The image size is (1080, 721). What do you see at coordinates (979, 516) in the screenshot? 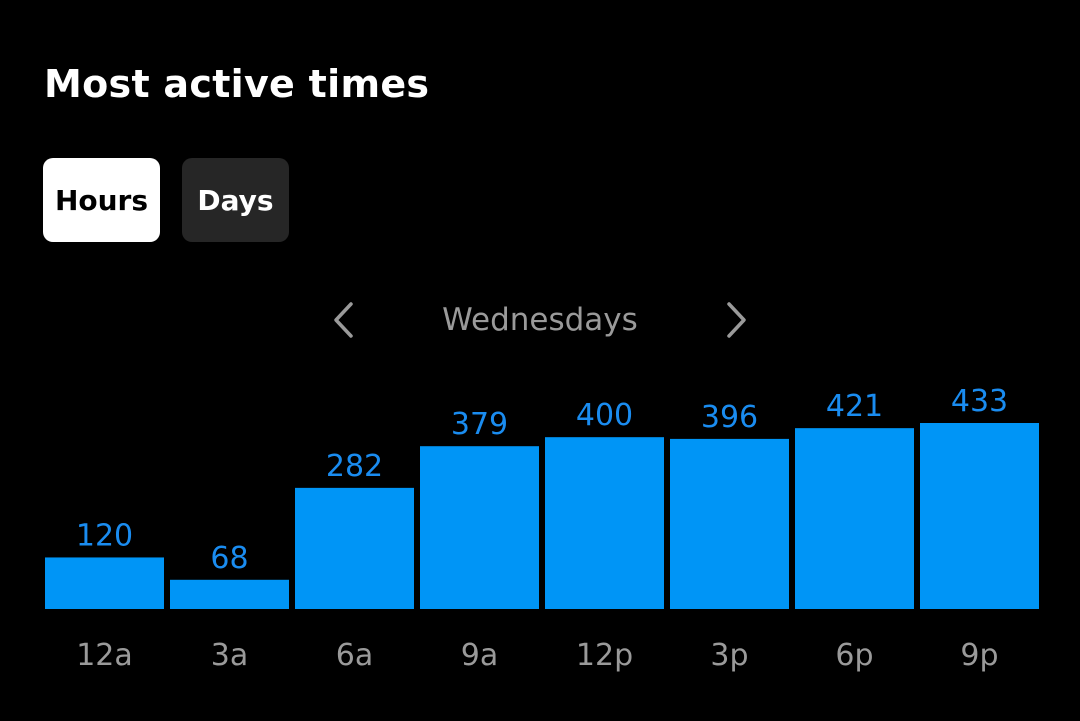
I see `bar-9p` at bounding box center [979, 516].